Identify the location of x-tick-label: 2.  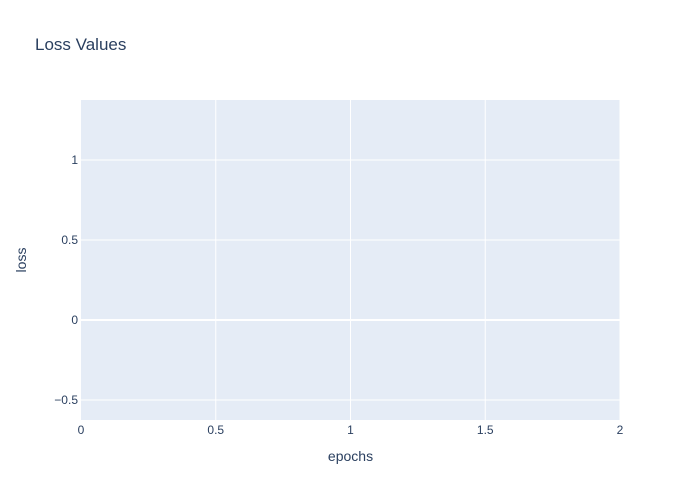
(620, 430).